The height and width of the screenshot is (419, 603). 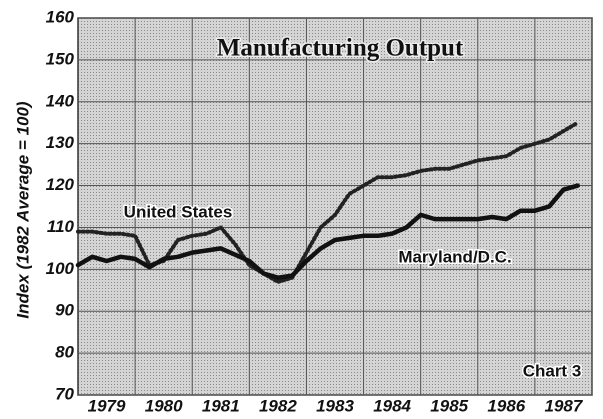 I want to click on x-tick-label: 1981, so click(x=221, y=405).